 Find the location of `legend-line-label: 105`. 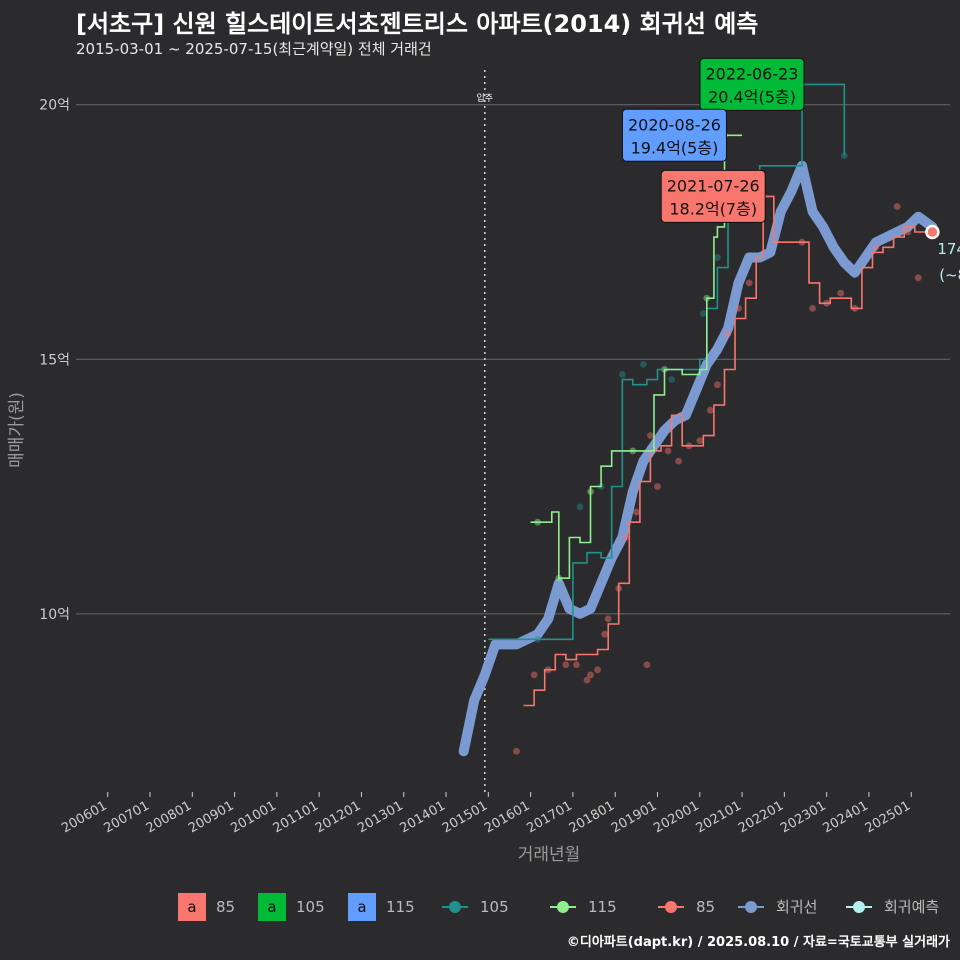

legend-line-label: 105 is located at coordinates (494, 907).